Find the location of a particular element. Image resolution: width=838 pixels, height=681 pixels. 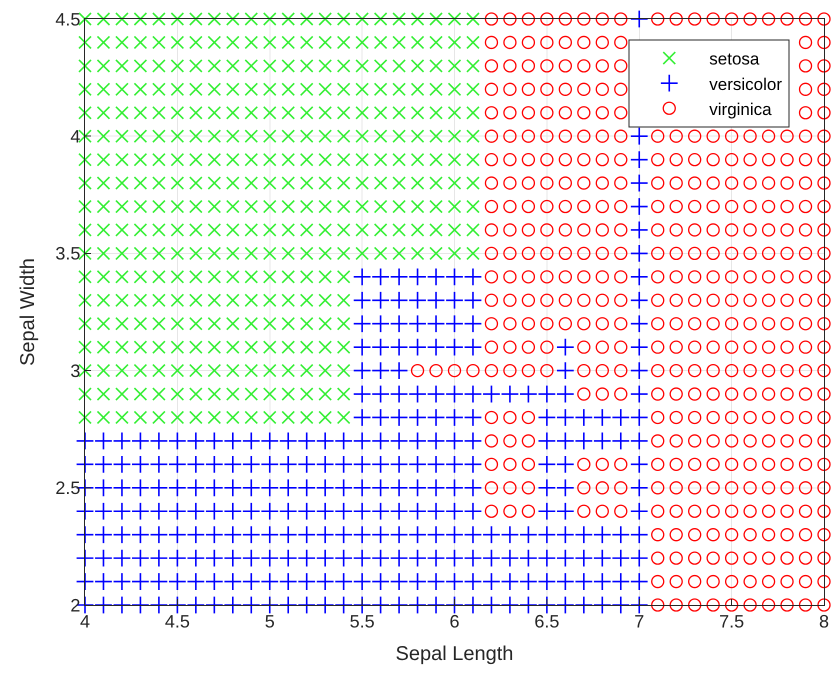

legend-label: versicolor is located at coordinates (745, 84).